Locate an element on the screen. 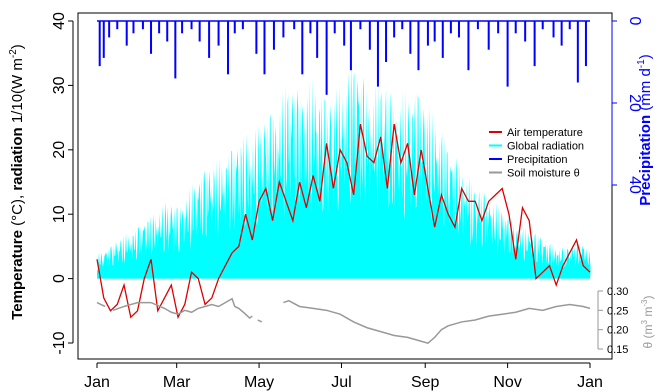 This screenshot has height=392, width=665. precip-tick-label: 0 is located at coordinates (634, 21).